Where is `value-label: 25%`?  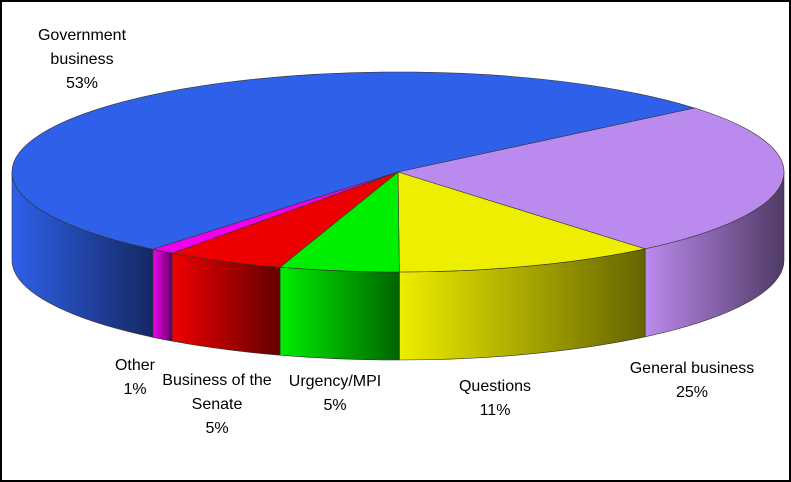 value-label: 25% is located at coordinates (692, 392).